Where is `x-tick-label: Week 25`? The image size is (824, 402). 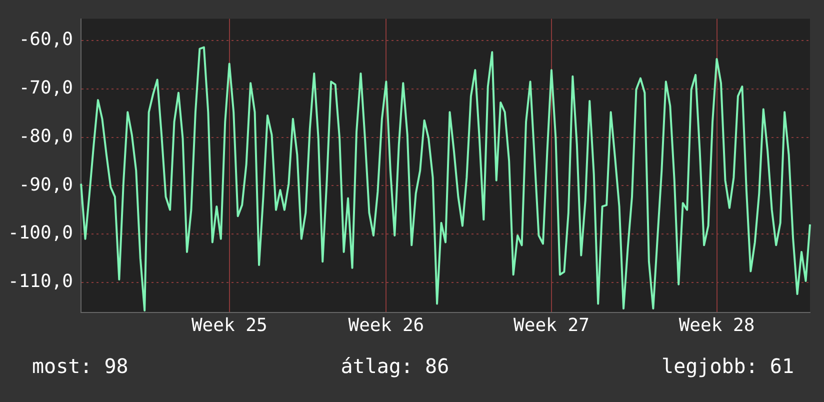
x-tick-label: Week 25 is located at coordinates (229, 325).